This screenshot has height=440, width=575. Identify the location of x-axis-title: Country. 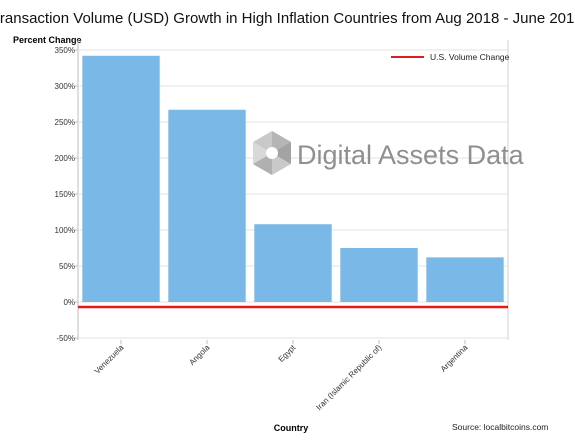
(291, 428).